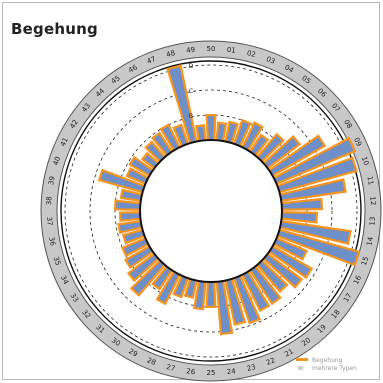  What do you see at coordinates (357, 141) in the screenshot?
I see `category-label-09: 09` at bounding box center [357, 141].